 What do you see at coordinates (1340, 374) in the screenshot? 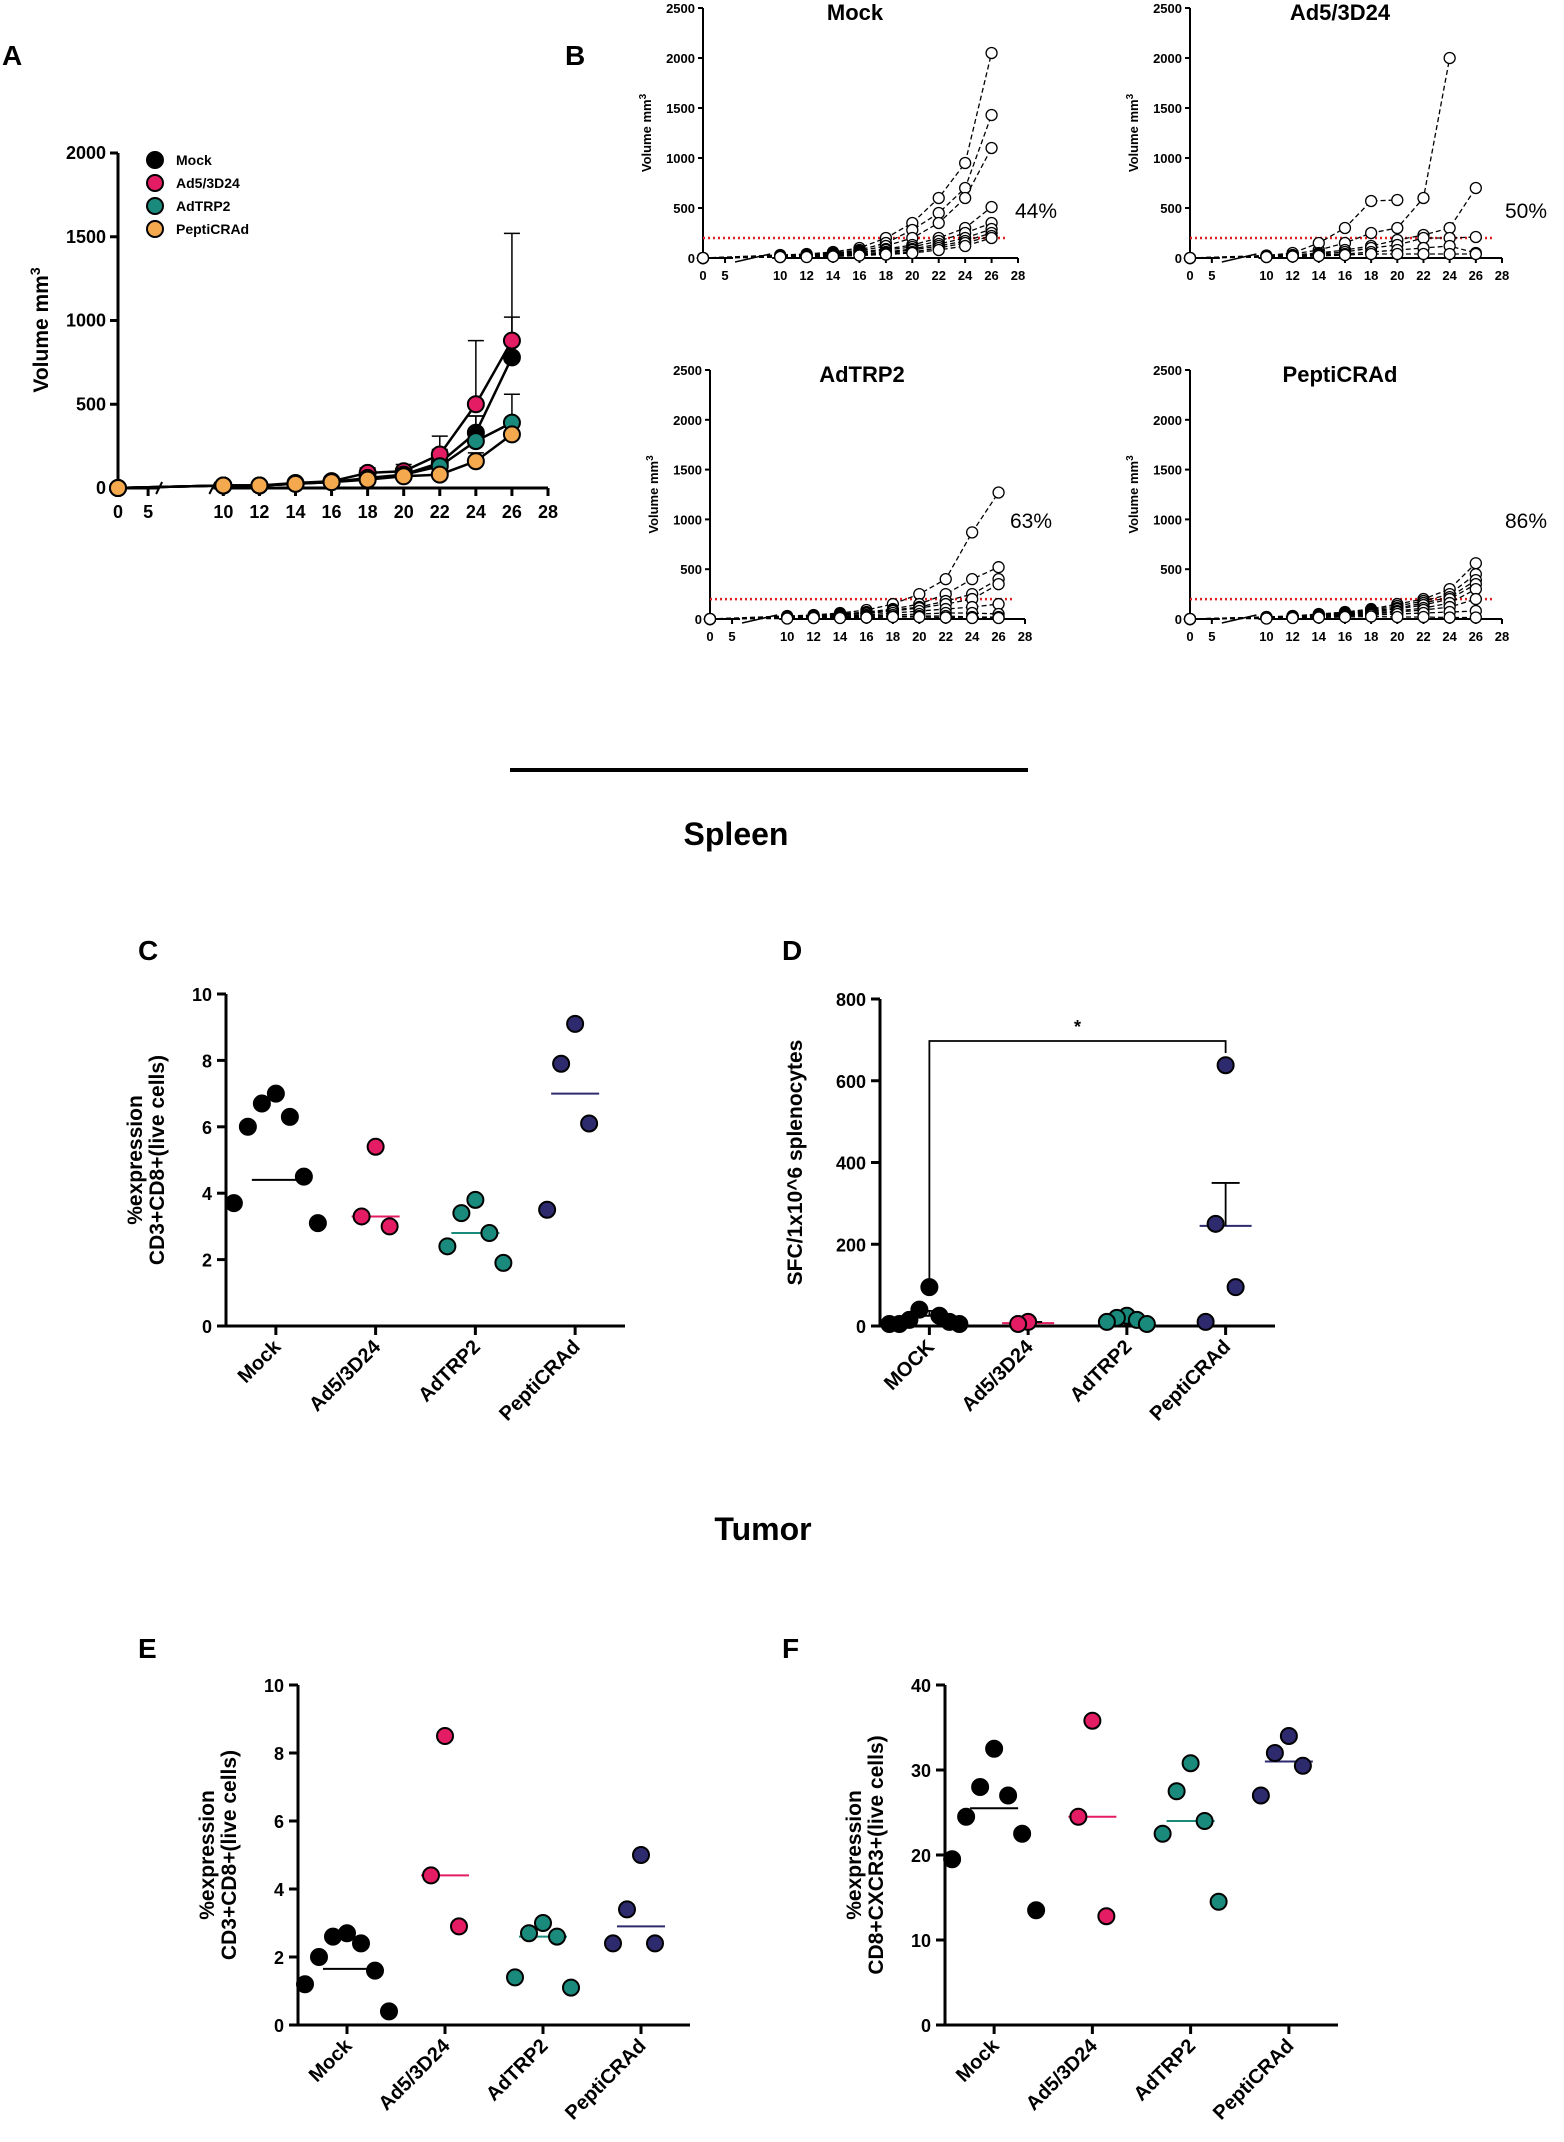
I see `b-subplot-title: PeptiCRAd` at bounding box center [1340, 374].